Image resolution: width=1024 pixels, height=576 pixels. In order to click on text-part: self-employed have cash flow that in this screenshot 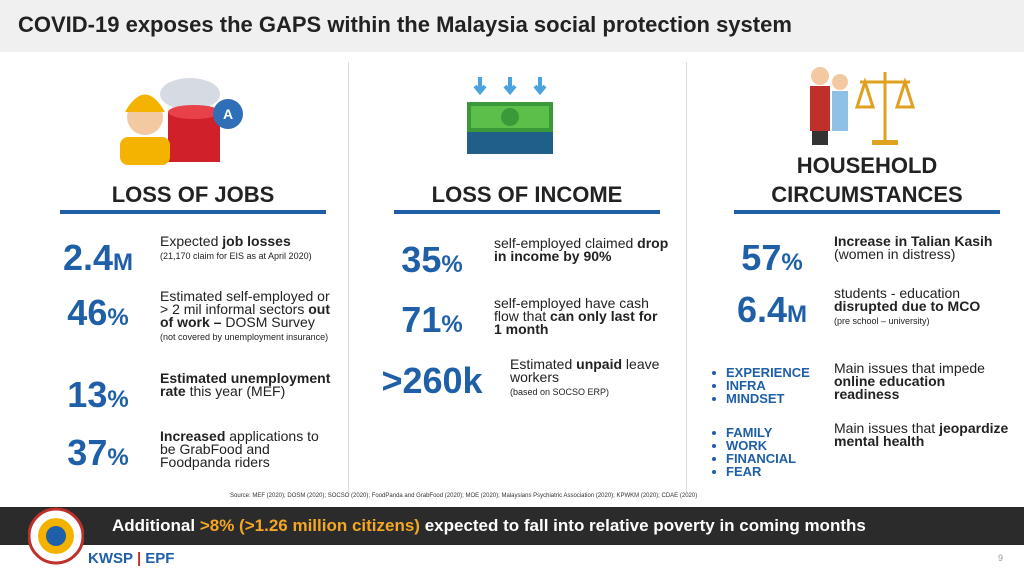, I will do `click(571, 309)`.